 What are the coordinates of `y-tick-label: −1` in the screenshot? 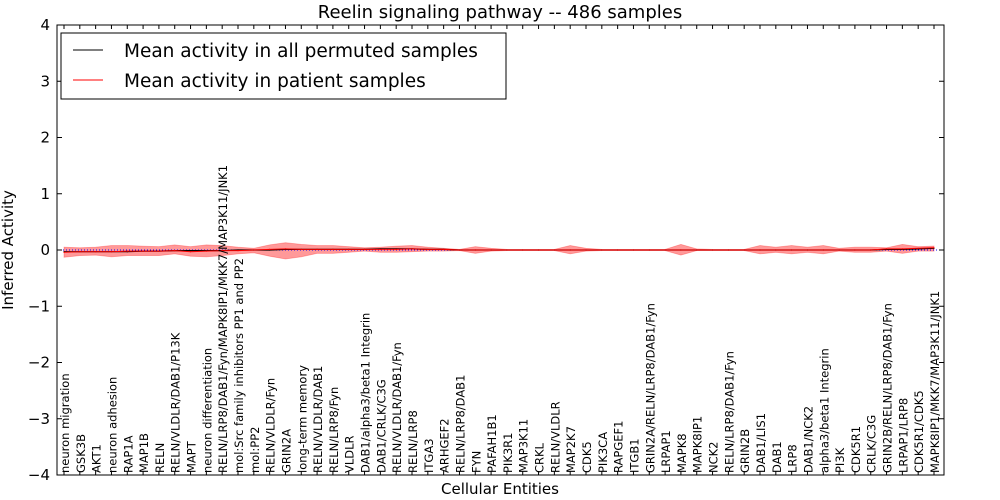 It's located at (39, 306).